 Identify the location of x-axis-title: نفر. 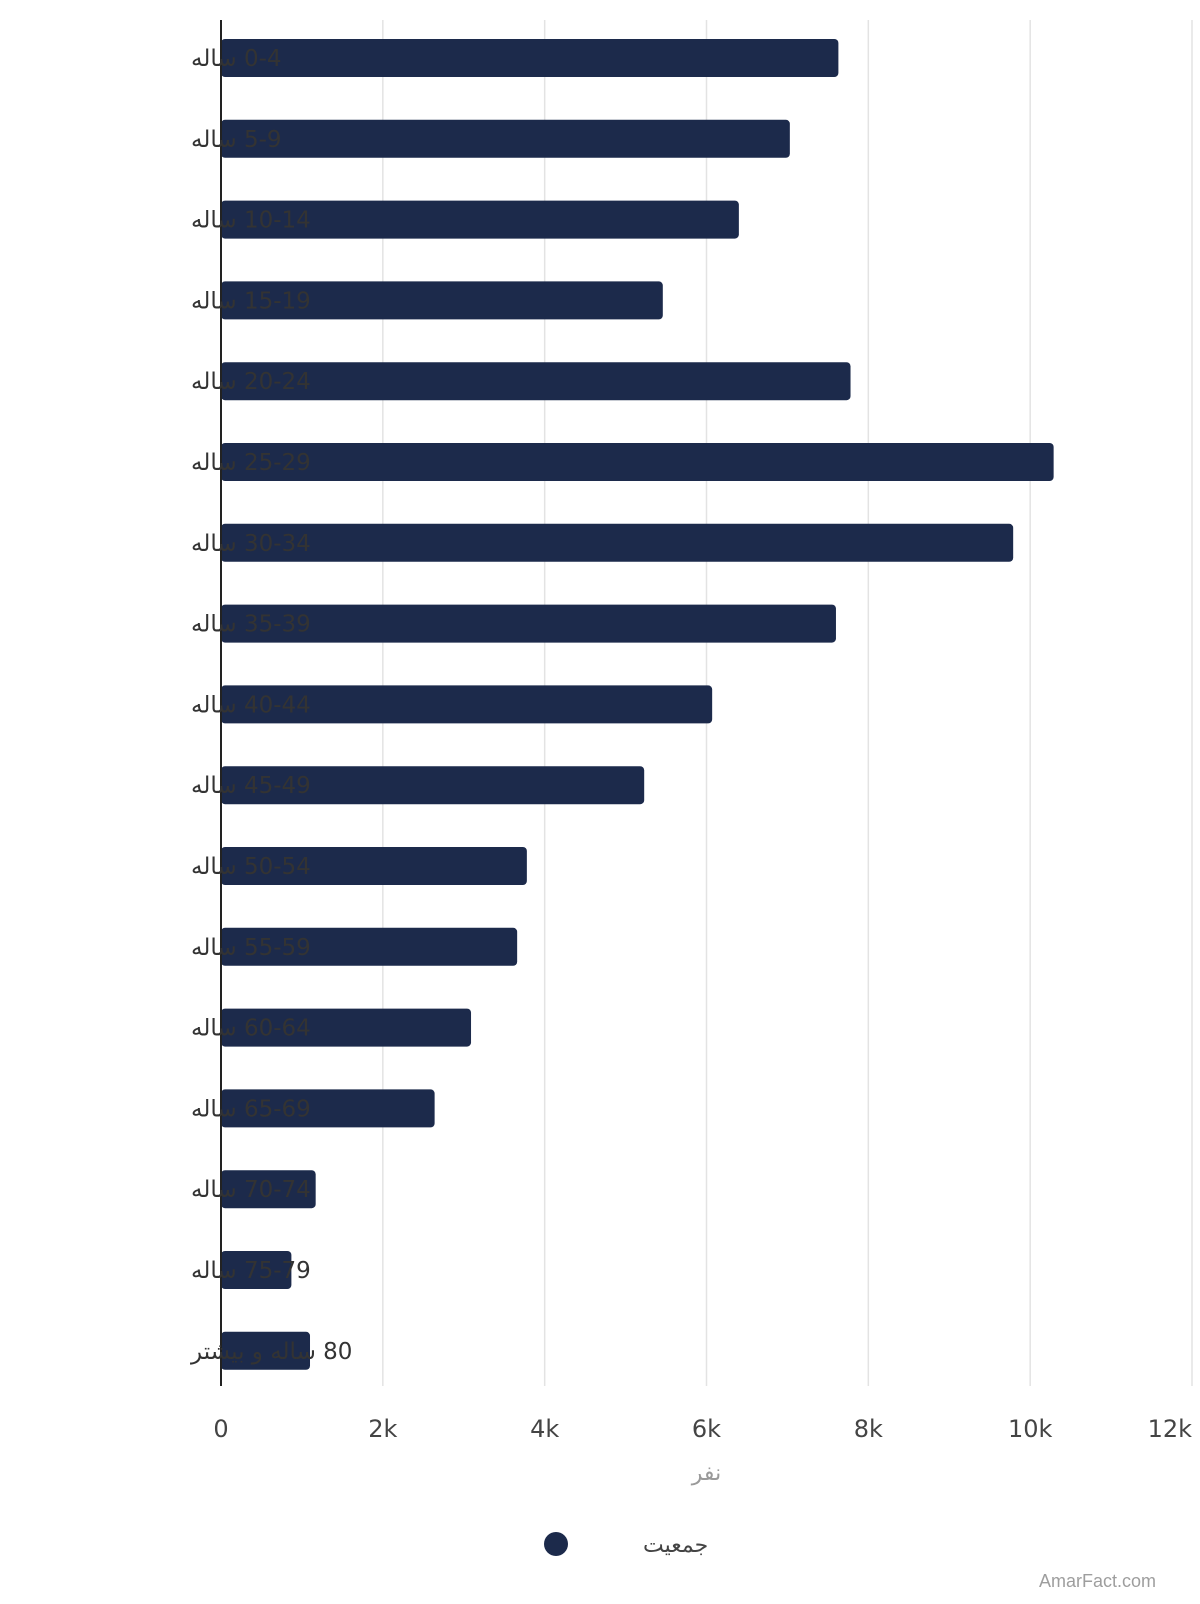
(706, 1473).